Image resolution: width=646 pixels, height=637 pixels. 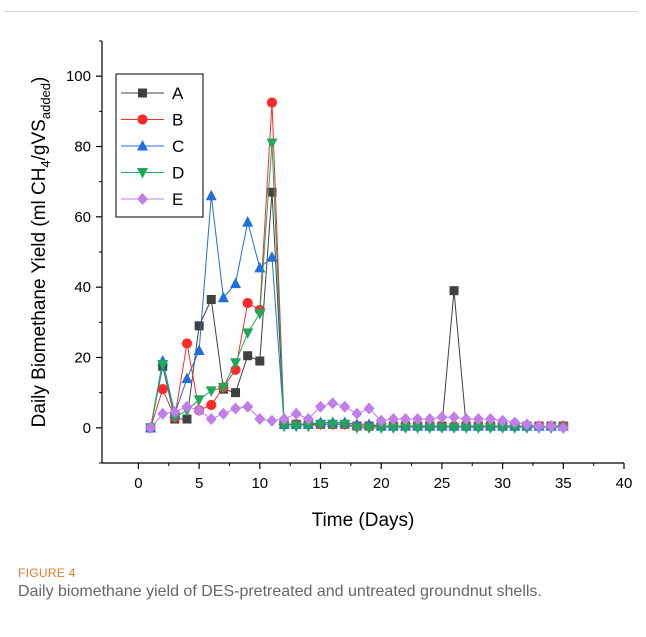 I want to click on y-tick-label: 100, so click(x=78, y=76).